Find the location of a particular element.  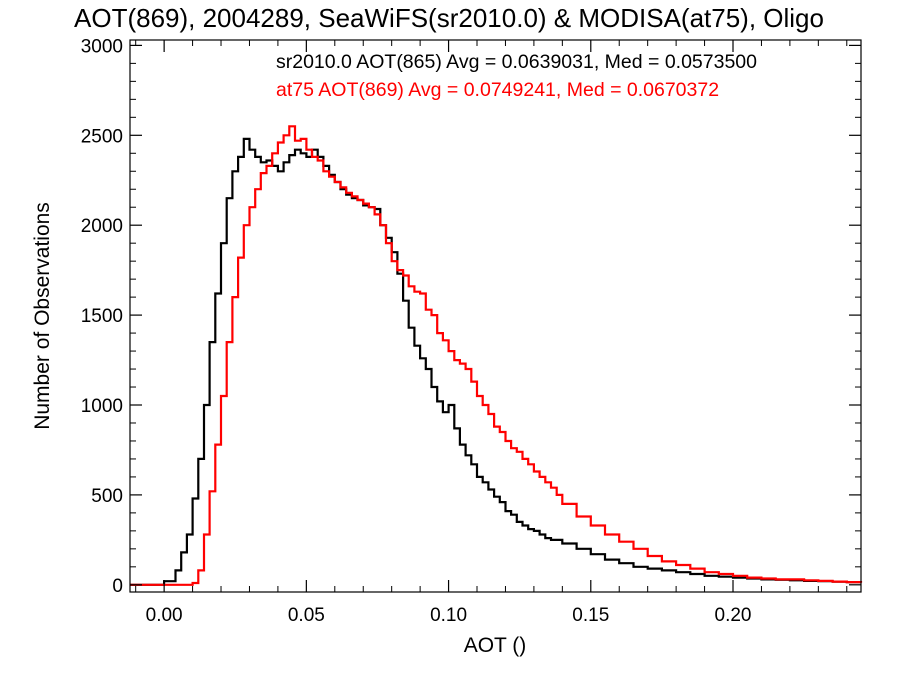

y-tick-label: 1000 is located at coordinates (102, 406).